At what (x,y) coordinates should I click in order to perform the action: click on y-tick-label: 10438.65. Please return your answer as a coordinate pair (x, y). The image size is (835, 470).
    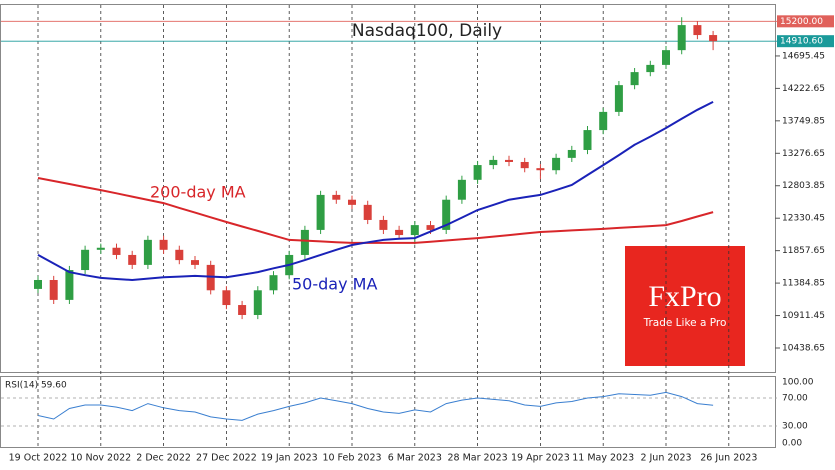
    Looking at the image, I should click on (803, 349).